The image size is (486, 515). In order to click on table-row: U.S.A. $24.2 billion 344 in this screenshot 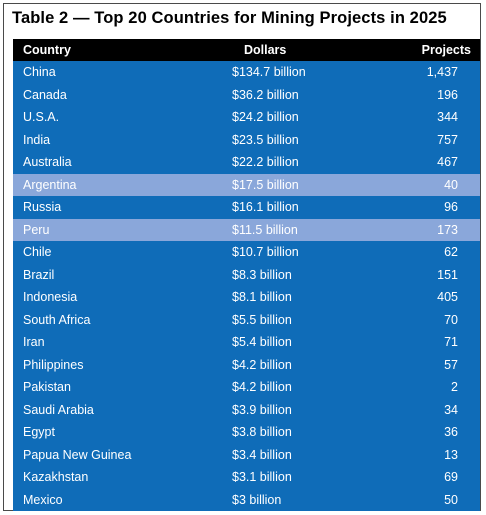, I will do `click(246, 117)`.